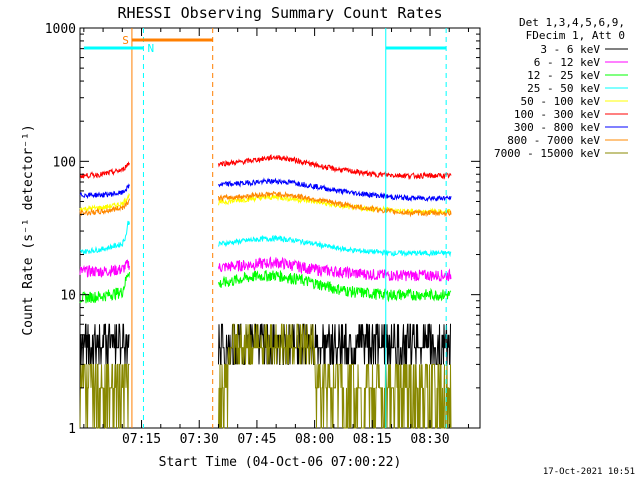  Describe the element at coordinates (557, 127) in the screenshot. I see `legend-label-7: 300 - 800 keV` at that location.